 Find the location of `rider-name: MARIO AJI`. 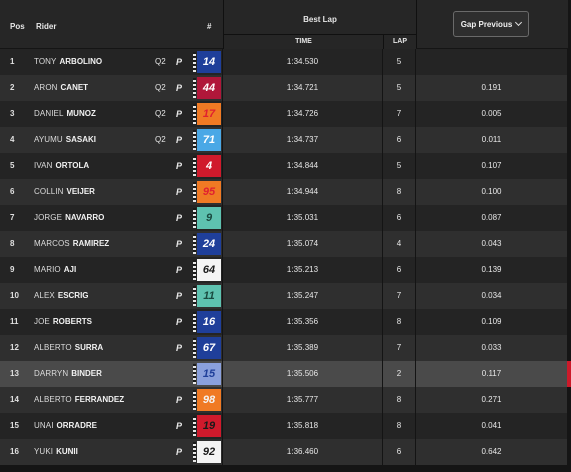

rider-name: MARIO AJI is located at coordinates (98, 270).